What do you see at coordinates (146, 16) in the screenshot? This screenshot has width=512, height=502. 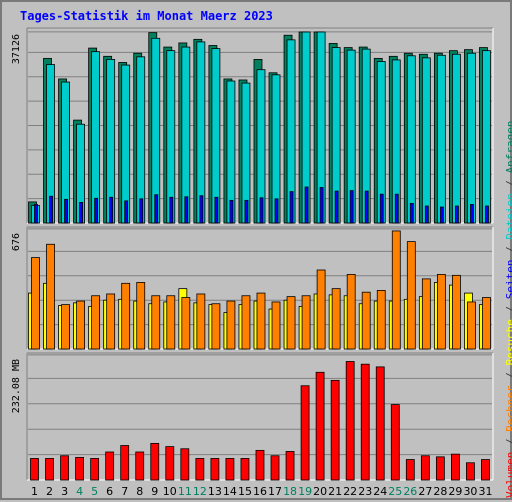 I see `chart-title: Tages-Statistik im Monat Maerz 2023` at bounding box center [146, 16].